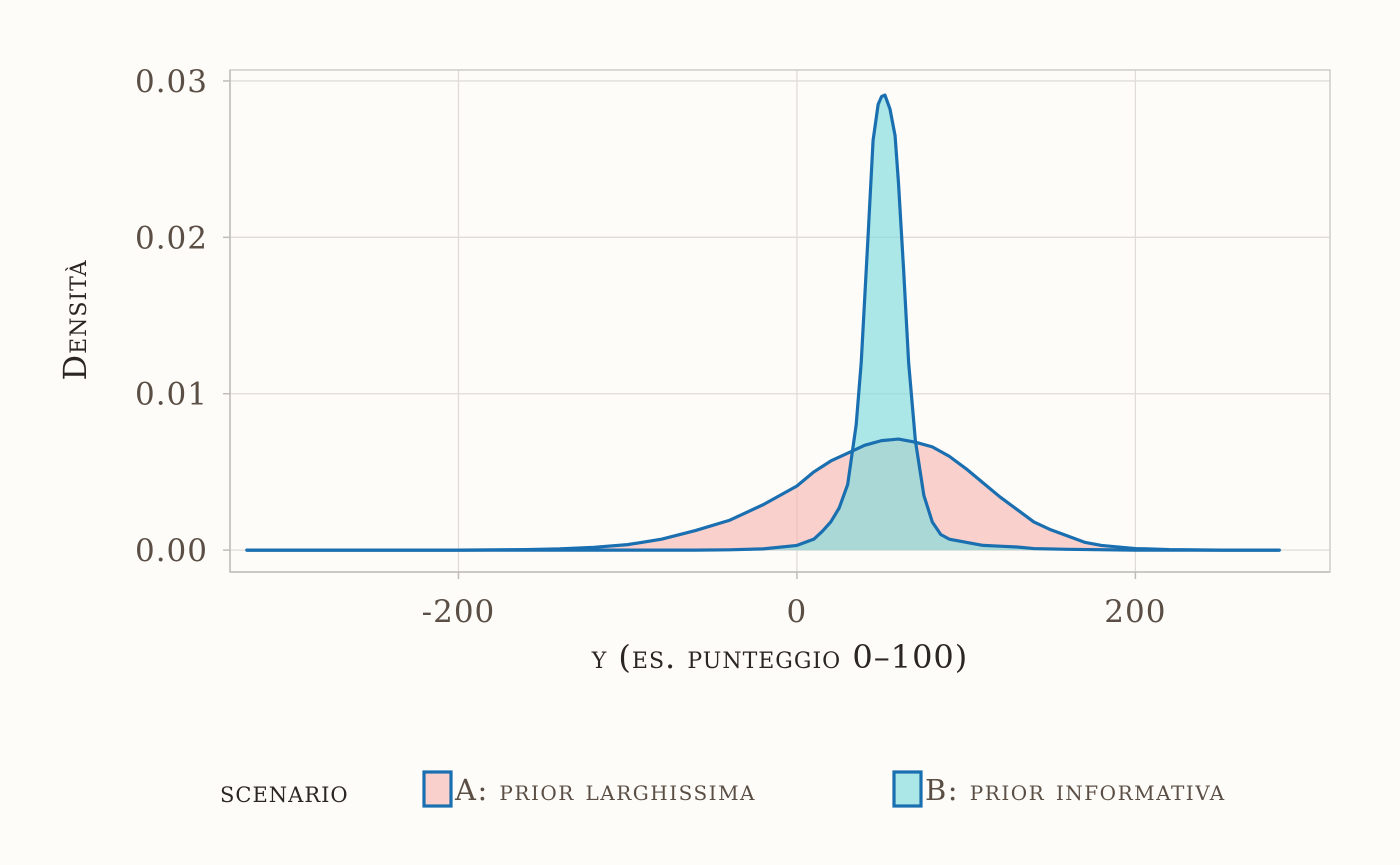 This screenshot has height=865, width=1400. I want to click on y-axis-title: Densità, so click(75, 319).